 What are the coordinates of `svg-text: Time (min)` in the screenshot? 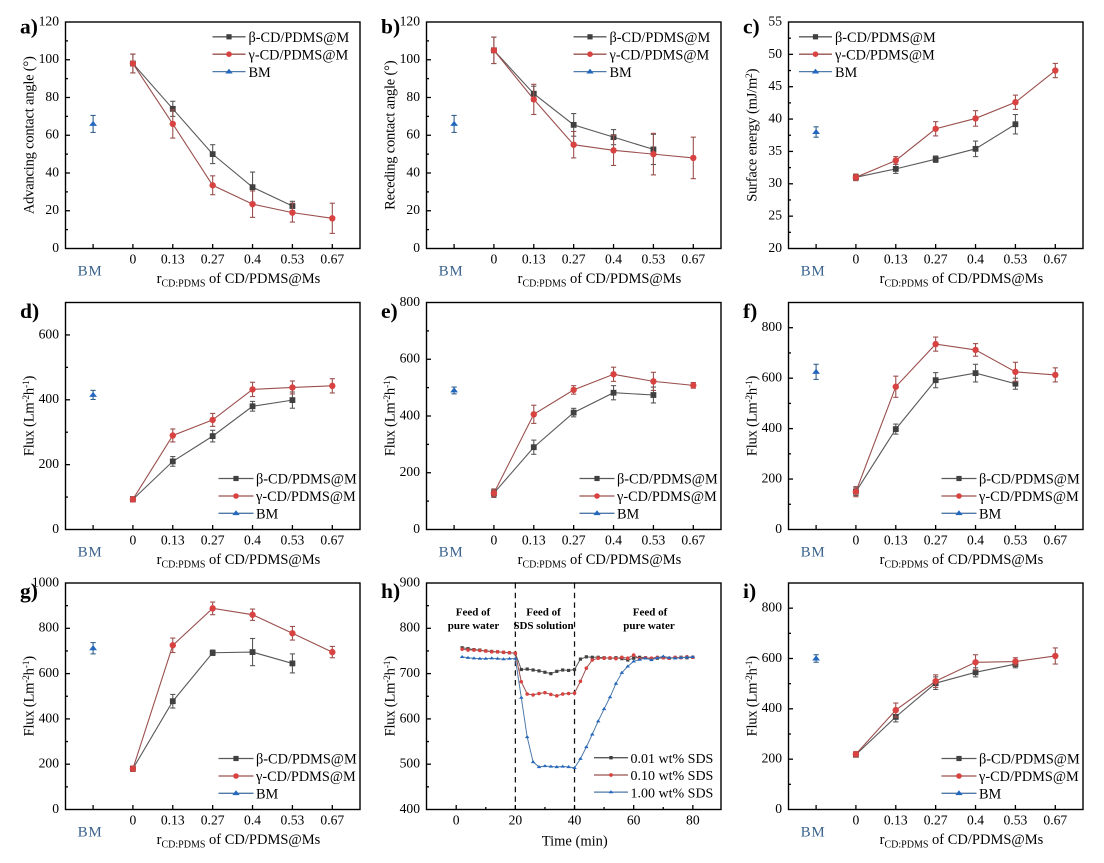 It's located at (575, 842).